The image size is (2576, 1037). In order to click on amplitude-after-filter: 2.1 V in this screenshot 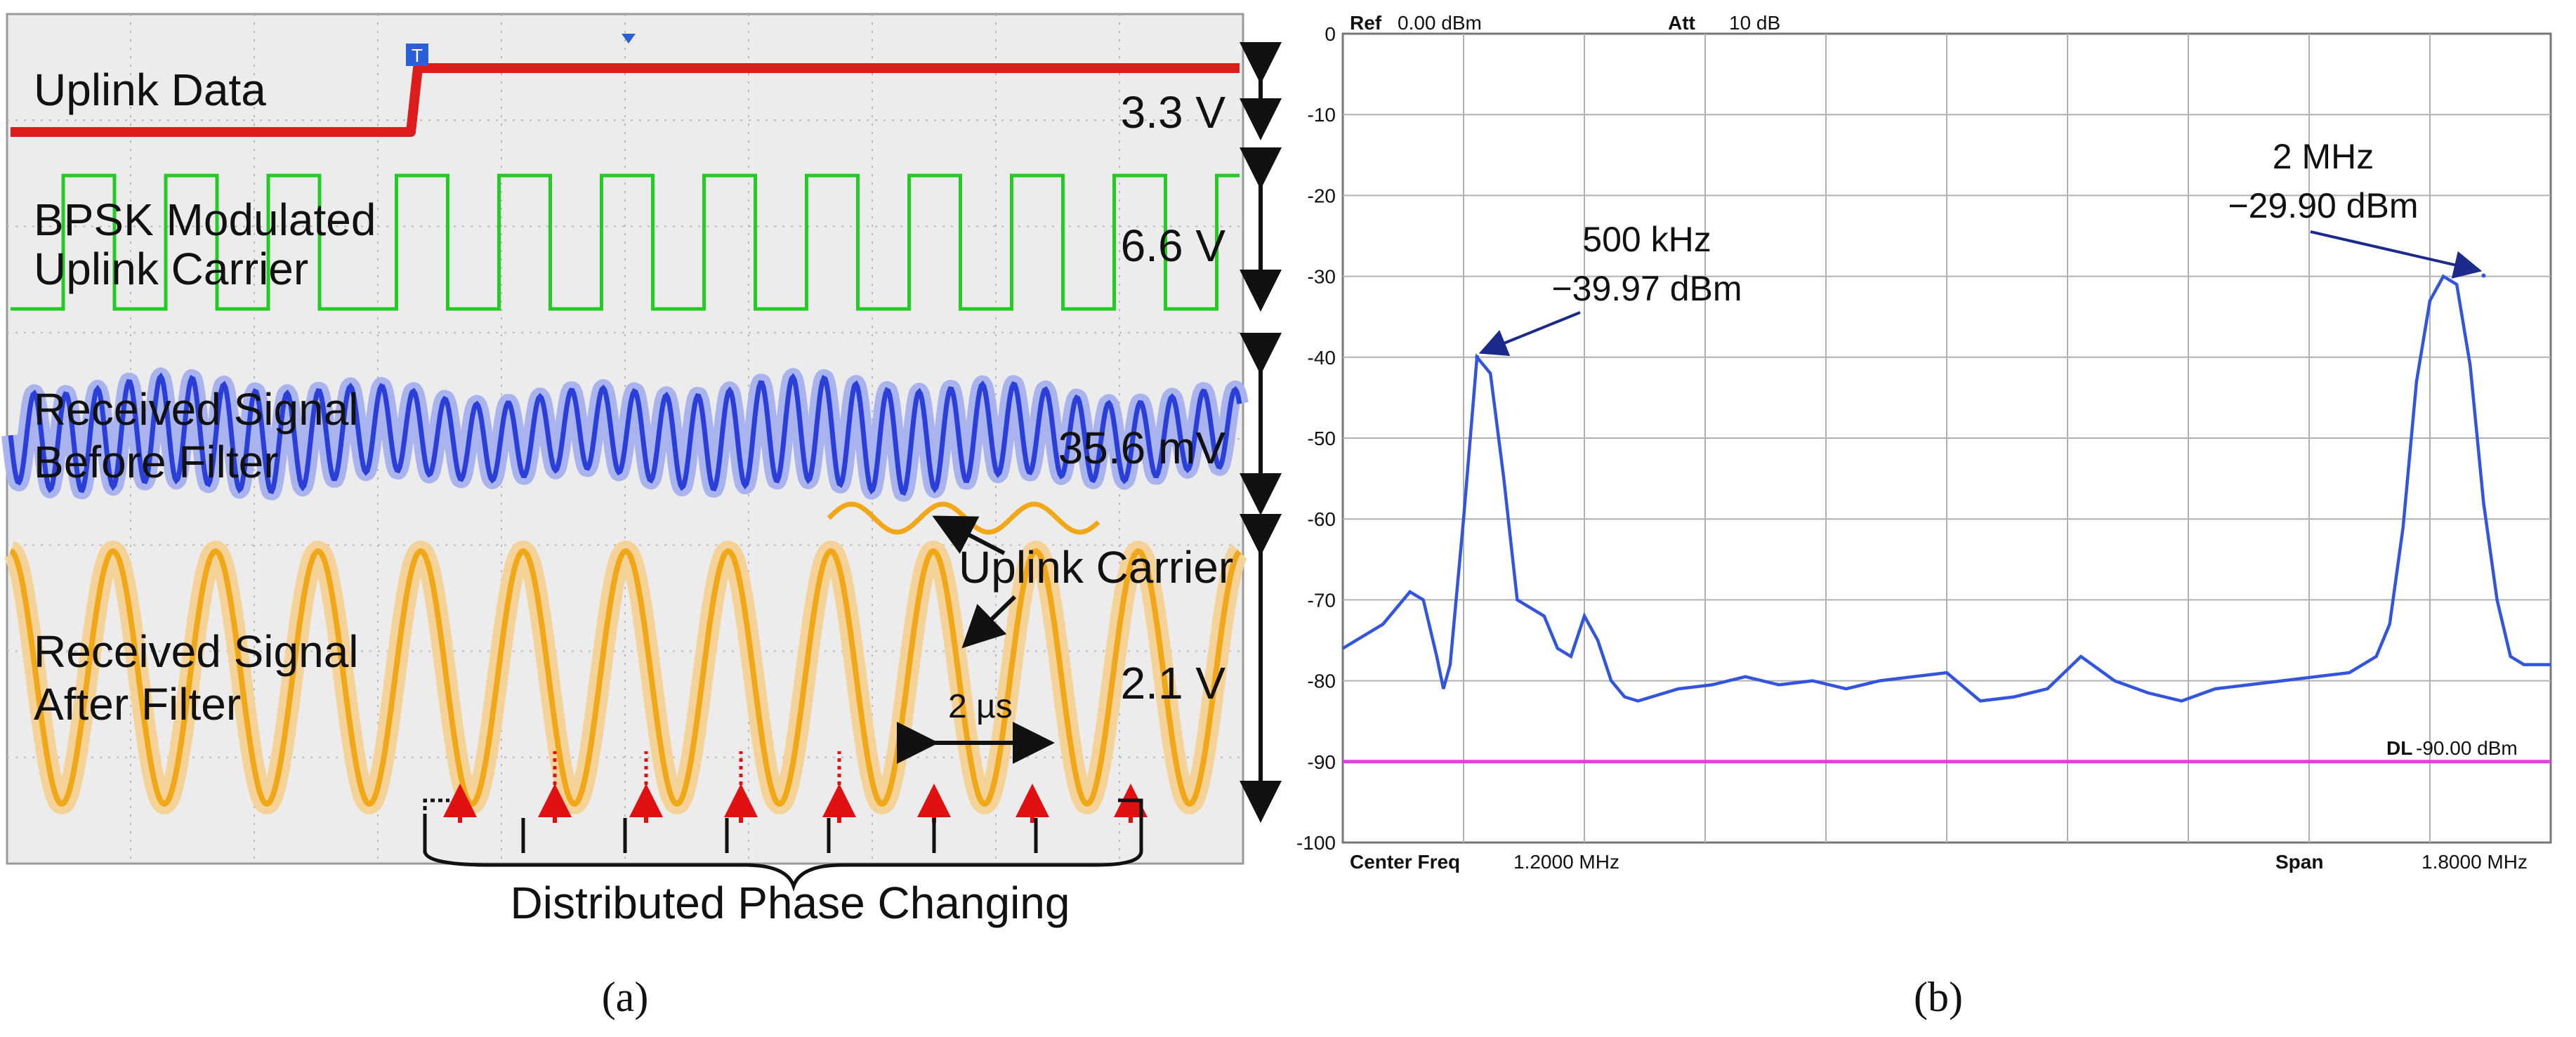, I will do `click(1173, 683)`.